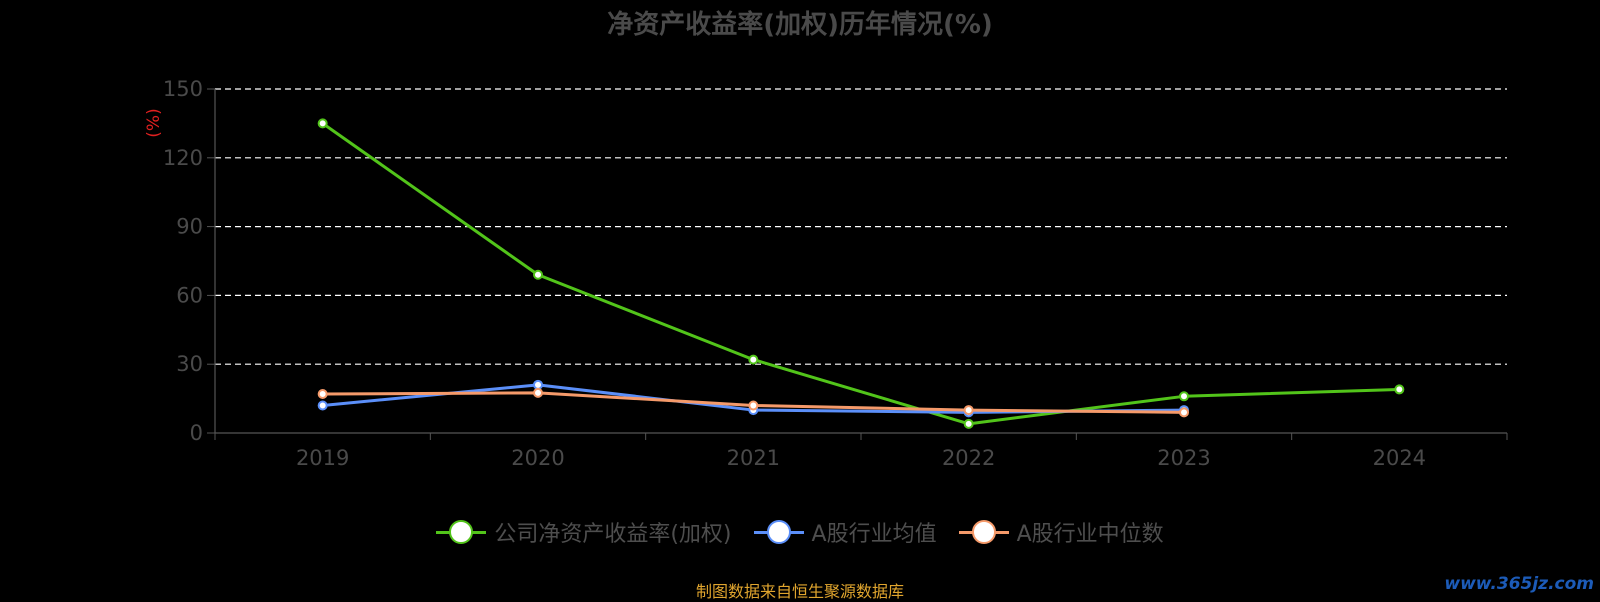  Describe the element at coordinates (1183, 458) in the screenshot. I see `x-tick-label: 2023` at that location.